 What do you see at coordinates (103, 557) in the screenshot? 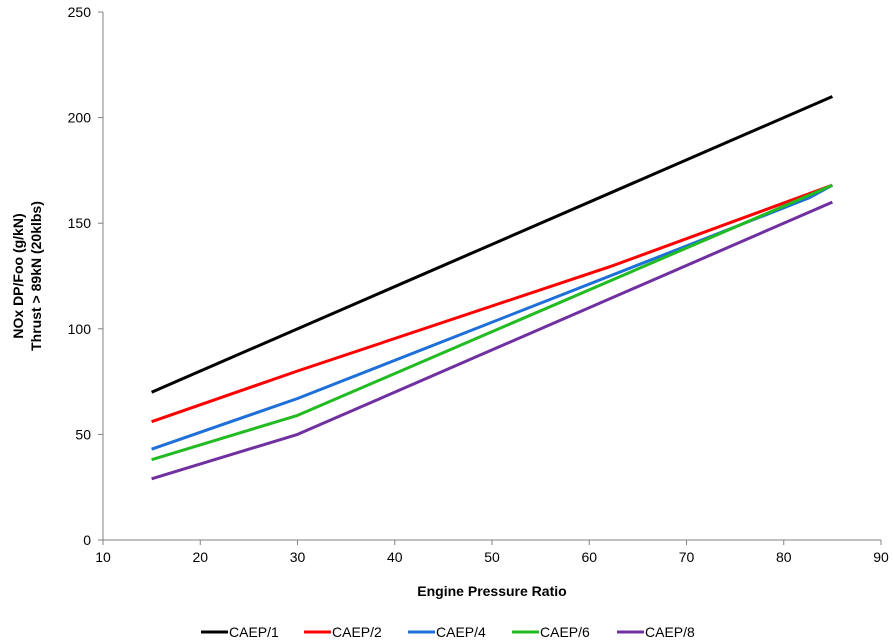
I see `x-tick-label: 10` at bounding box center [103, 557].